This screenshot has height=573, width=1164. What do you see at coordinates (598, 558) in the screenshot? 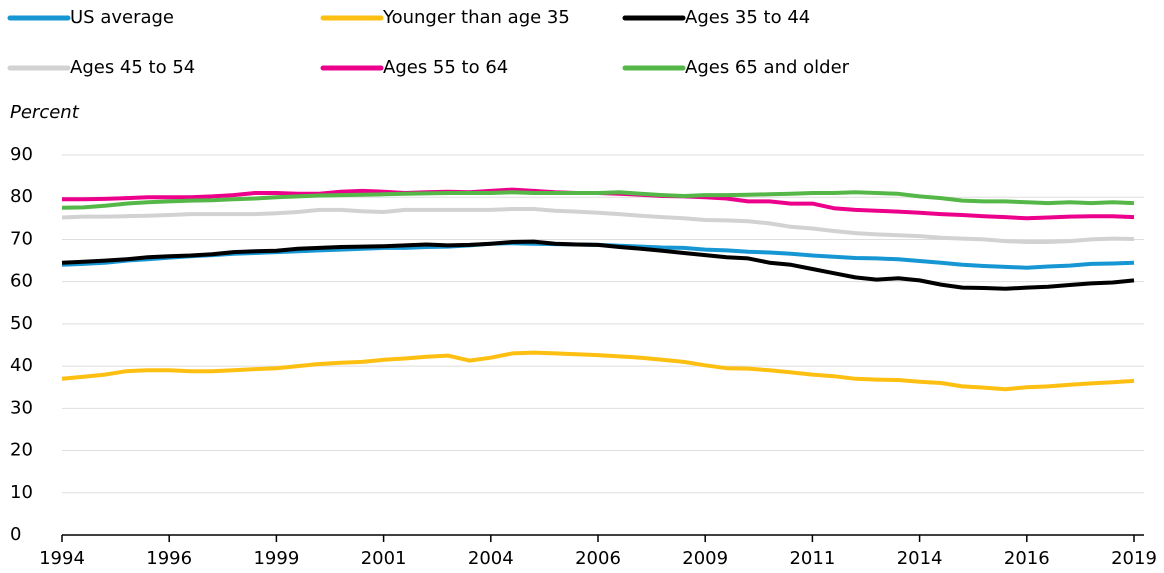
I see `x-tick-label: 2006` at bounding box center [598, 558].